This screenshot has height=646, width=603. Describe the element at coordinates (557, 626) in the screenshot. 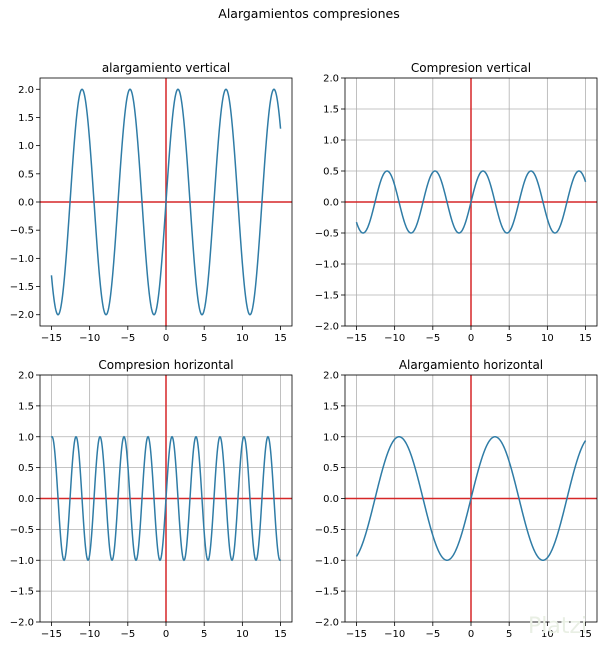

I see `platzi-watermark: Platzi` at that location.